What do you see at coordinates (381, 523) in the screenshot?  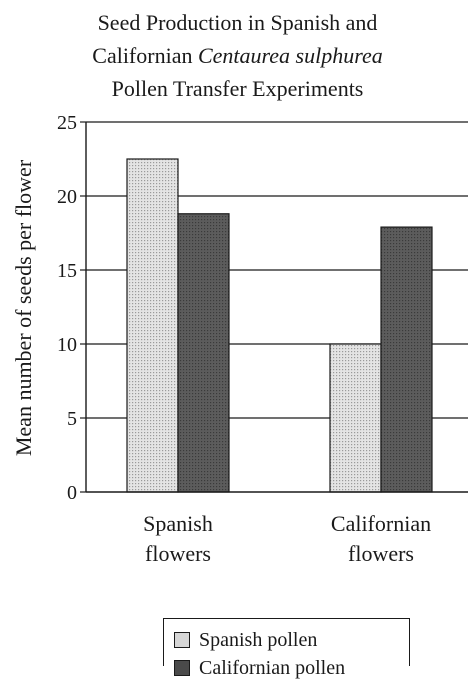 I see `x-tick-label-1-0: Californian` at bounding box center [381, 523].